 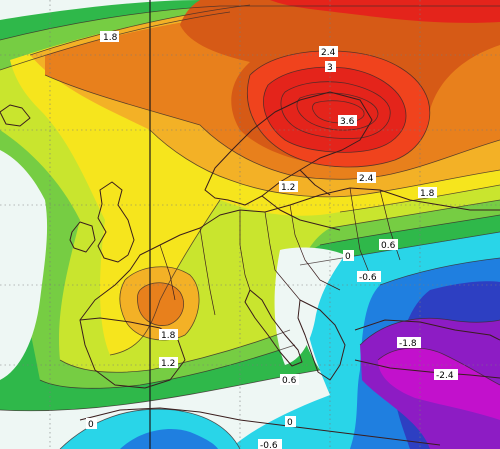 What do you see at coordinates (321, 340) in the screenshot?
I see `coastline-balkans` at bounding box center [321, 340].